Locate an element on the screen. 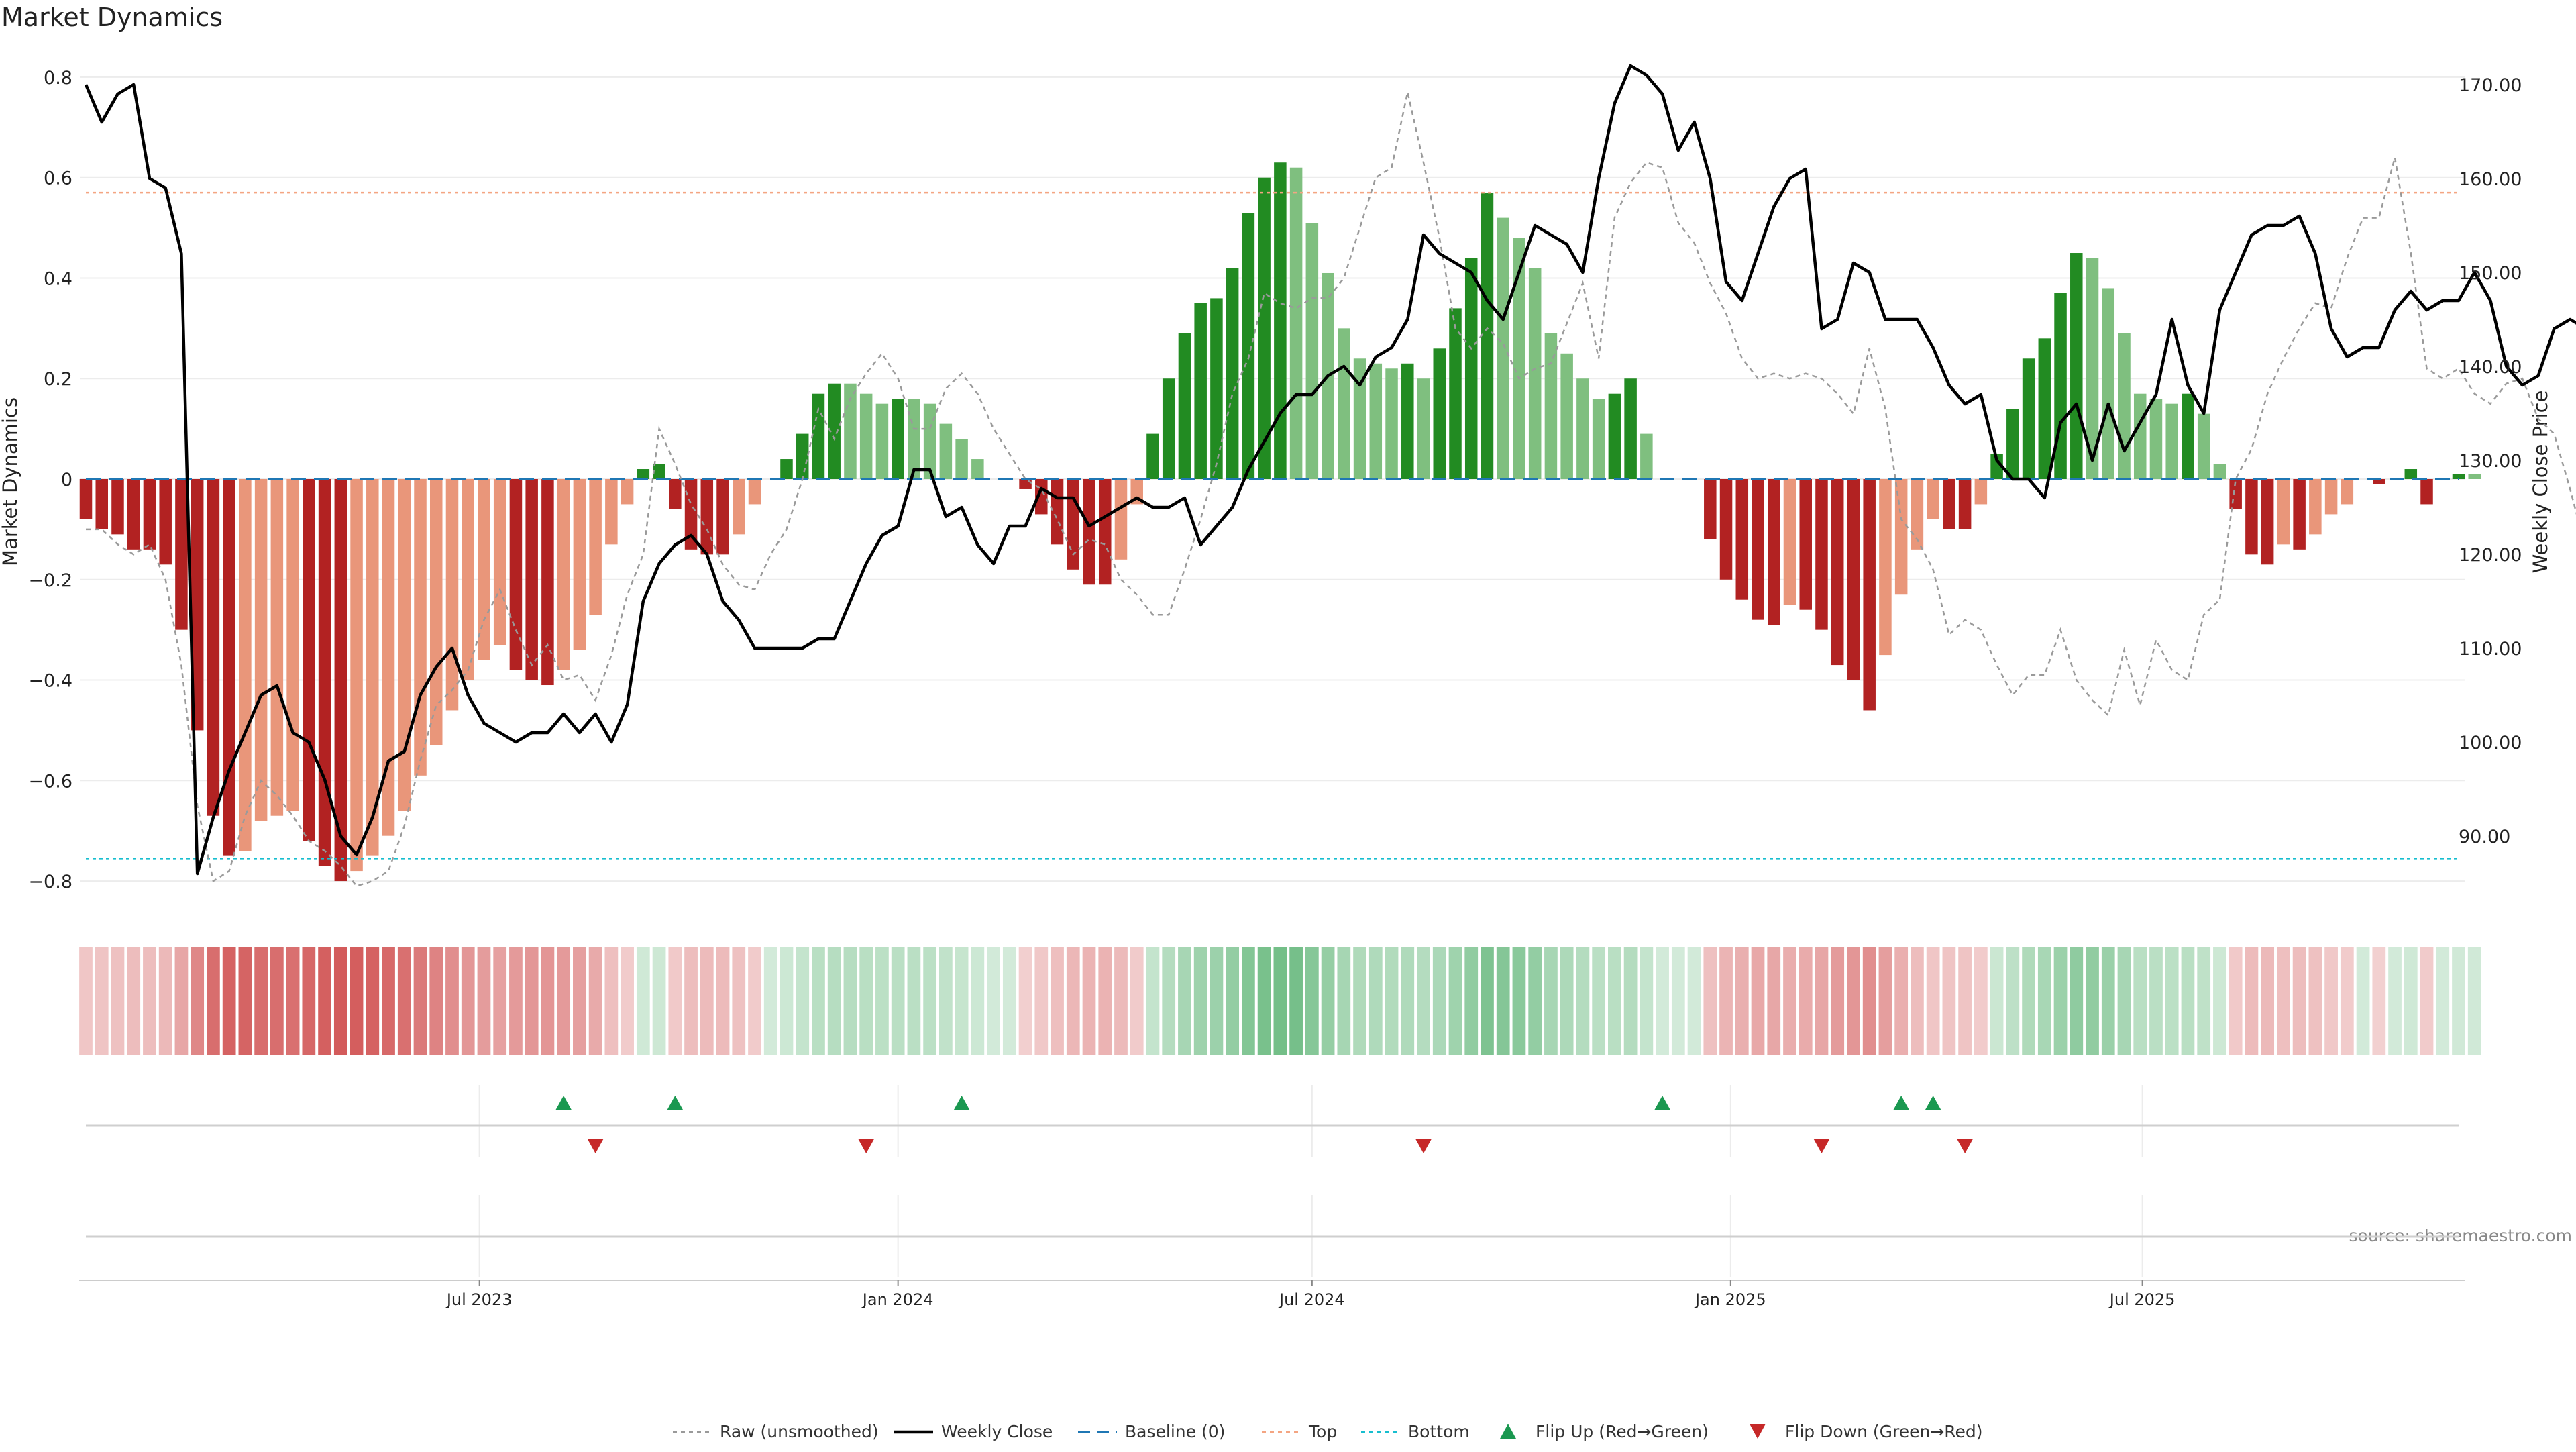  legend-item: Flip Up (Red→Green) is located at coordinates (1604, 1432).